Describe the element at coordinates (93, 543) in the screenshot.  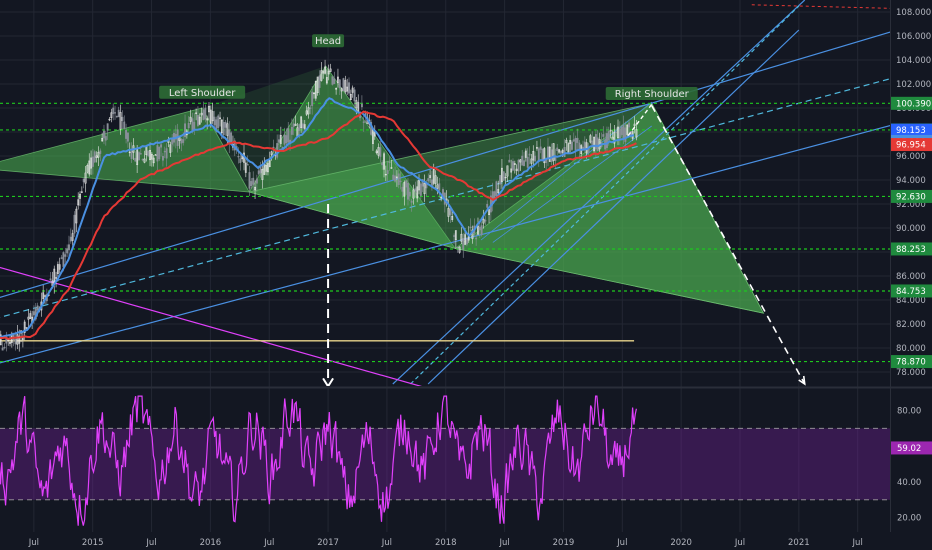
I see `time-tick-label: 2015` at that location.